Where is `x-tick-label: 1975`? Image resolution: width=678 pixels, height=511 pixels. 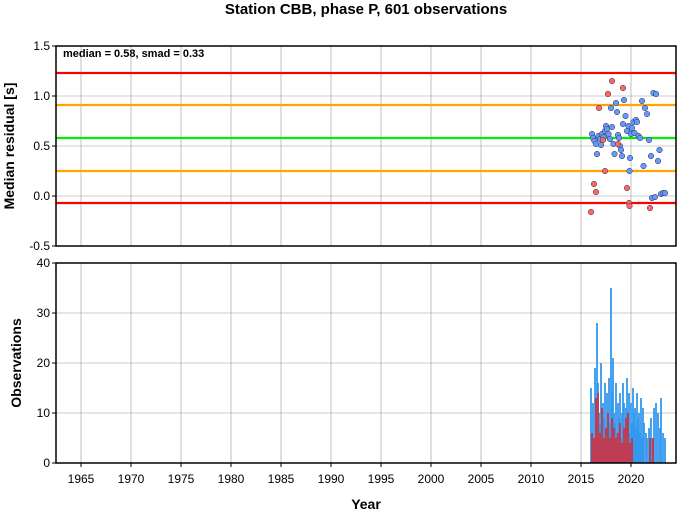
x-tick-label: 1975 is located at coordinates (181, 479).